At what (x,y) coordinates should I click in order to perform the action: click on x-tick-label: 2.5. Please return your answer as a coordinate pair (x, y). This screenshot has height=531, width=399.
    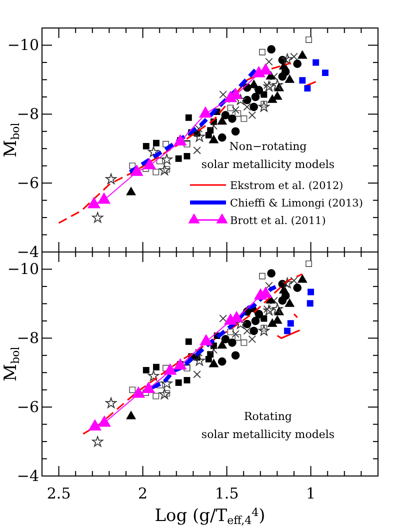
    Looking at the image, I should click on (58, 493).